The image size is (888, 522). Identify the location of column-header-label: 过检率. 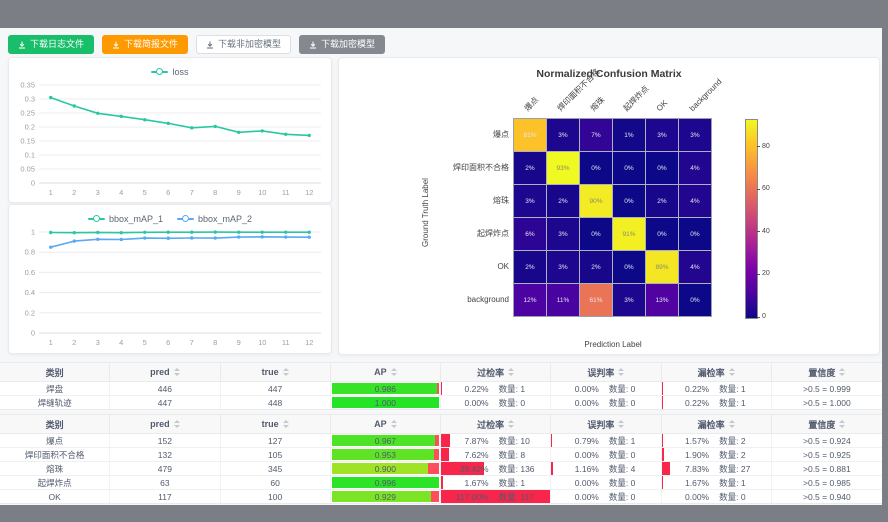
(491, 424).